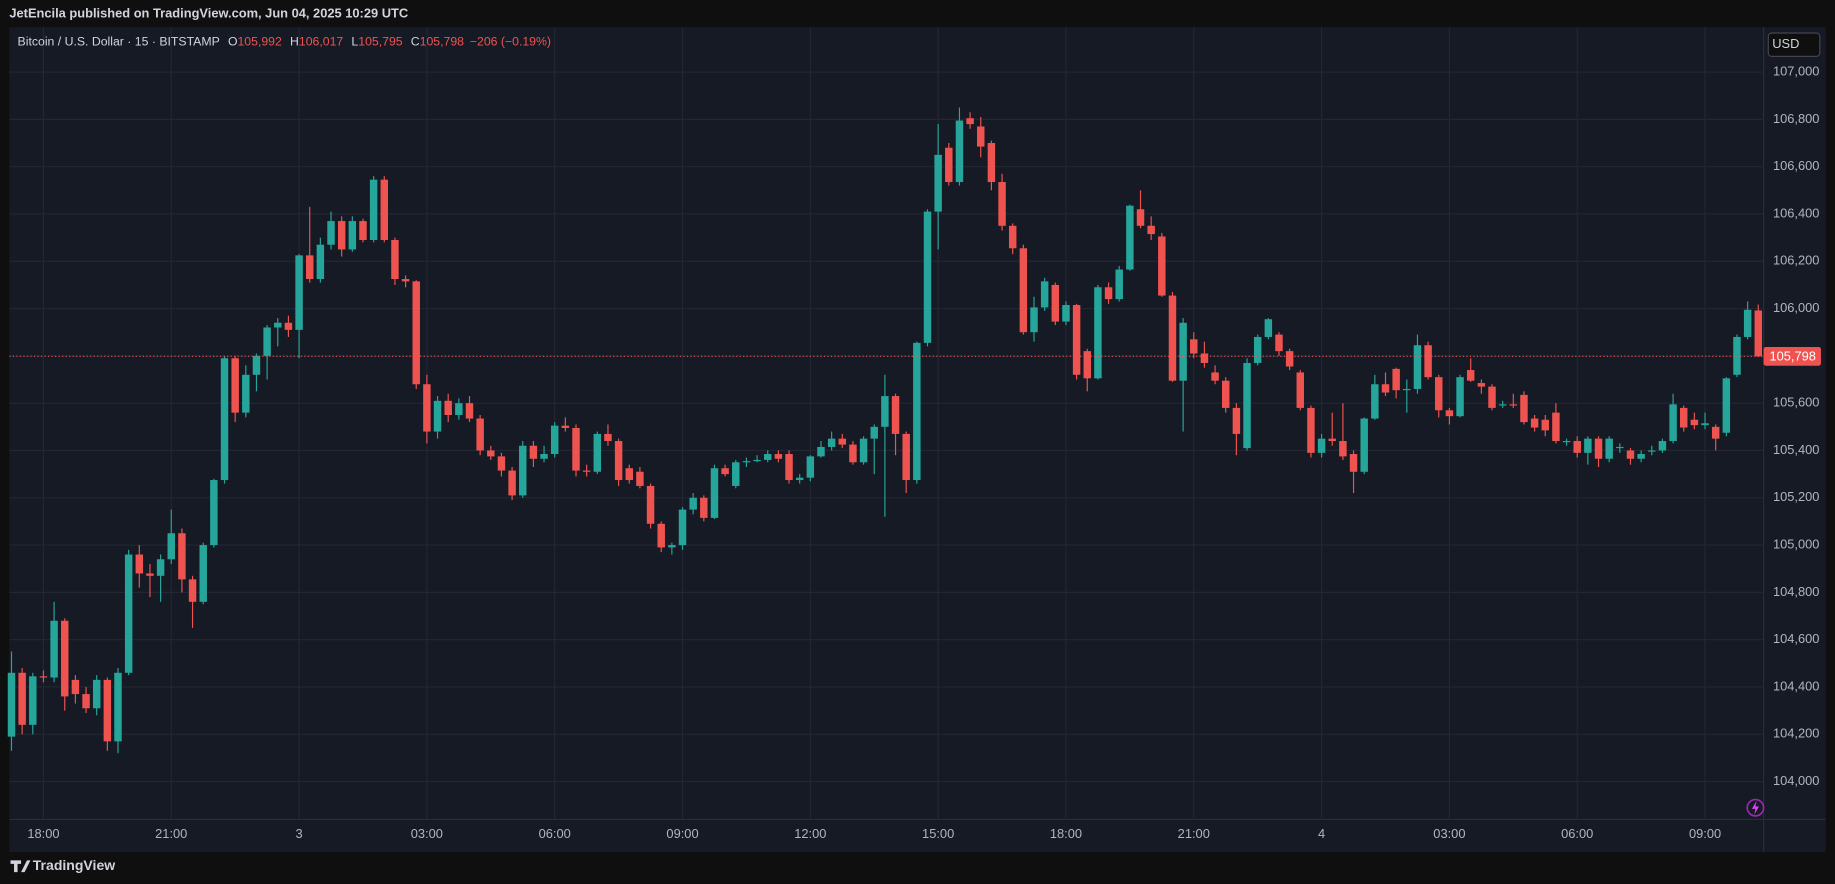 The height and width of the screenshot is (884, 1835). I want to click on currency: USD, so click(1785, 43).